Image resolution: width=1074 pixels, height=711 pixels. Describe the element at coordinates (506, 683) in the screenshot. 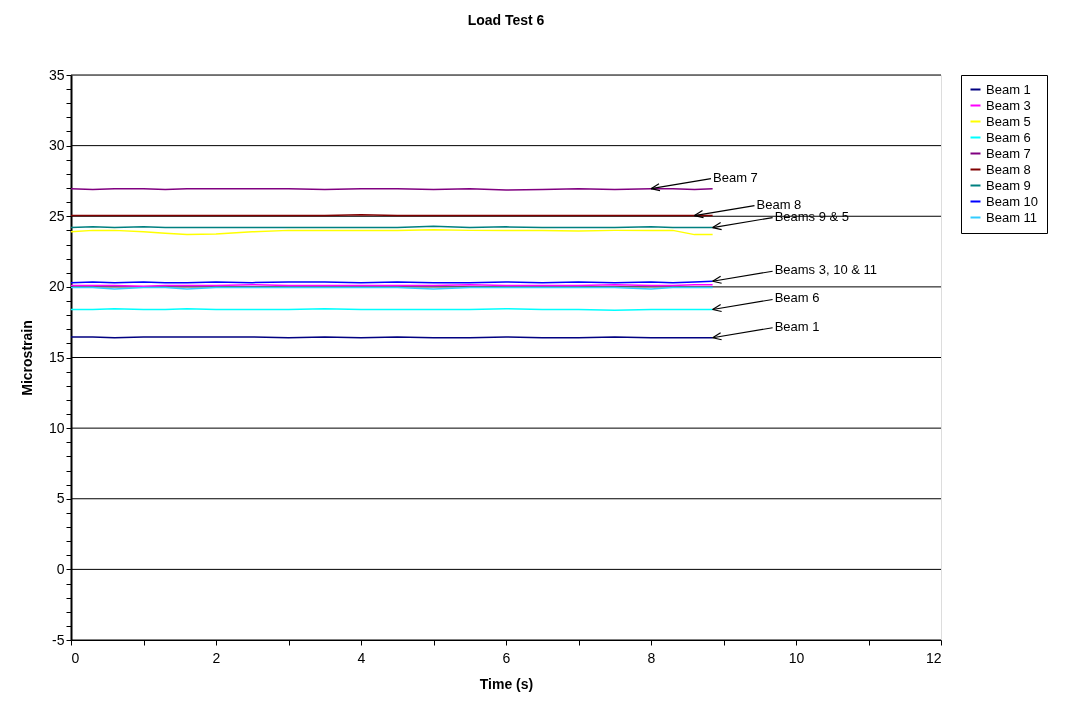

I see `x-axis-title: Time (s)` at that location.